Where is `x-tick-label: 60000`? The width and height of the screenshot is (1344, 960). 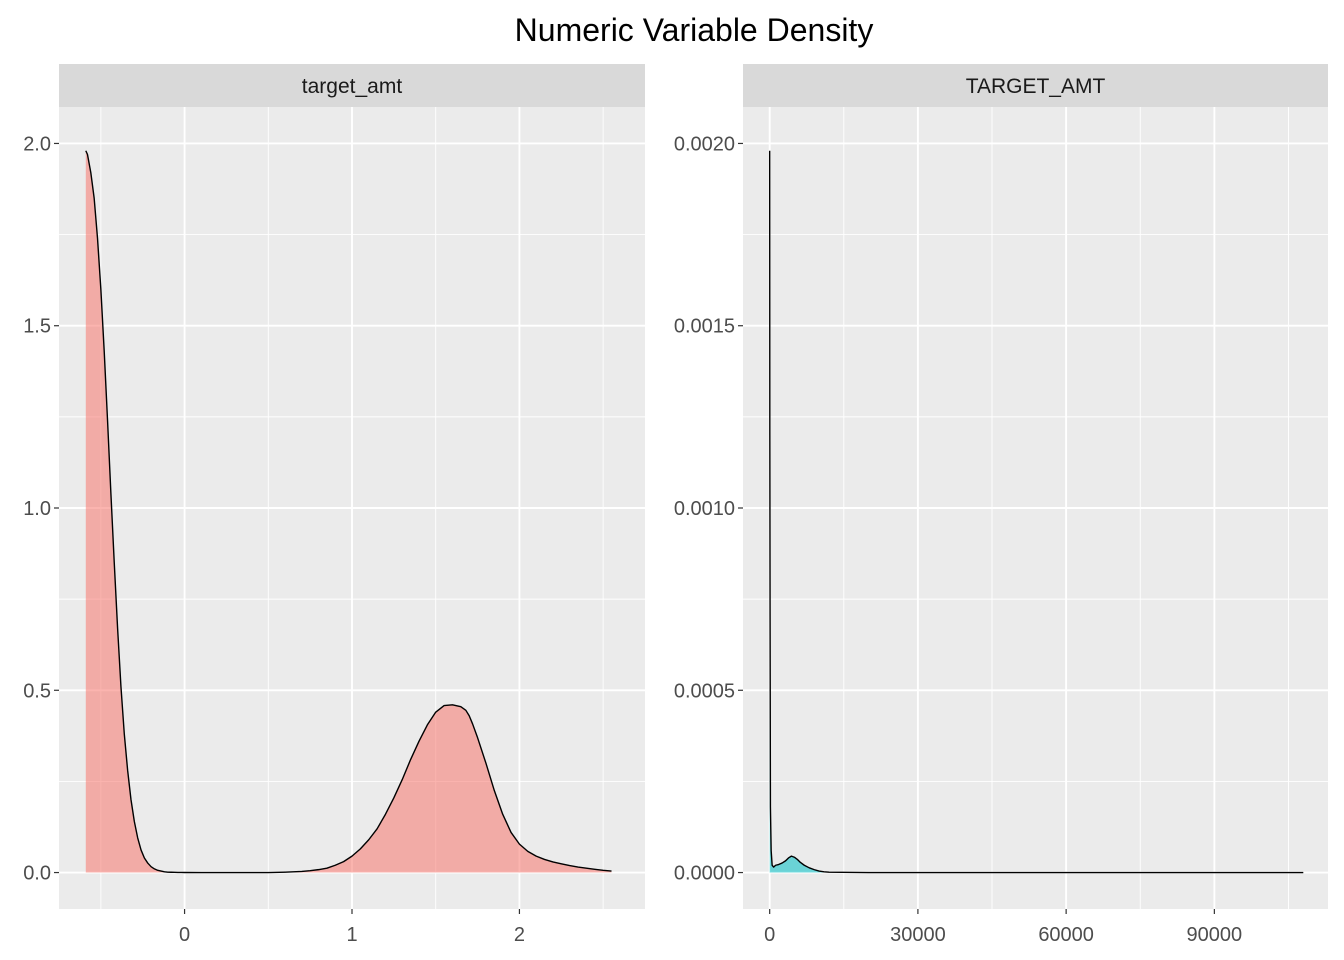 x-tick-label: 60000 is located at coordinates (1066, 935).